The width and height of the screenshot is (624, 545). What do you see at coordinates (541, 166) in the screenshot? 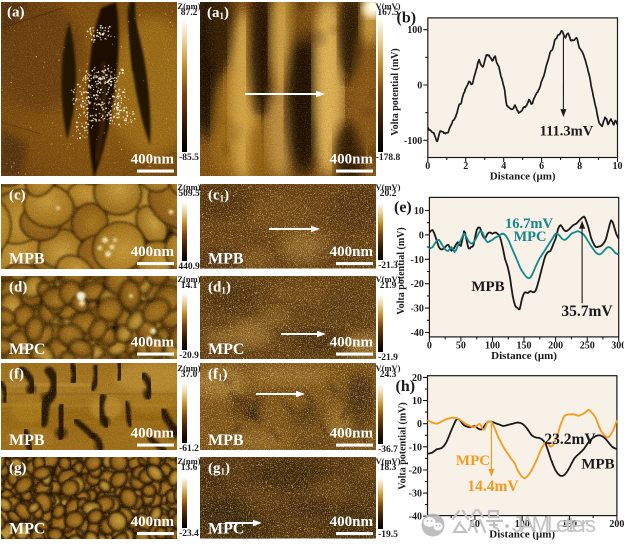
I see `svg-text: 6` at bounding box center [541, 166].